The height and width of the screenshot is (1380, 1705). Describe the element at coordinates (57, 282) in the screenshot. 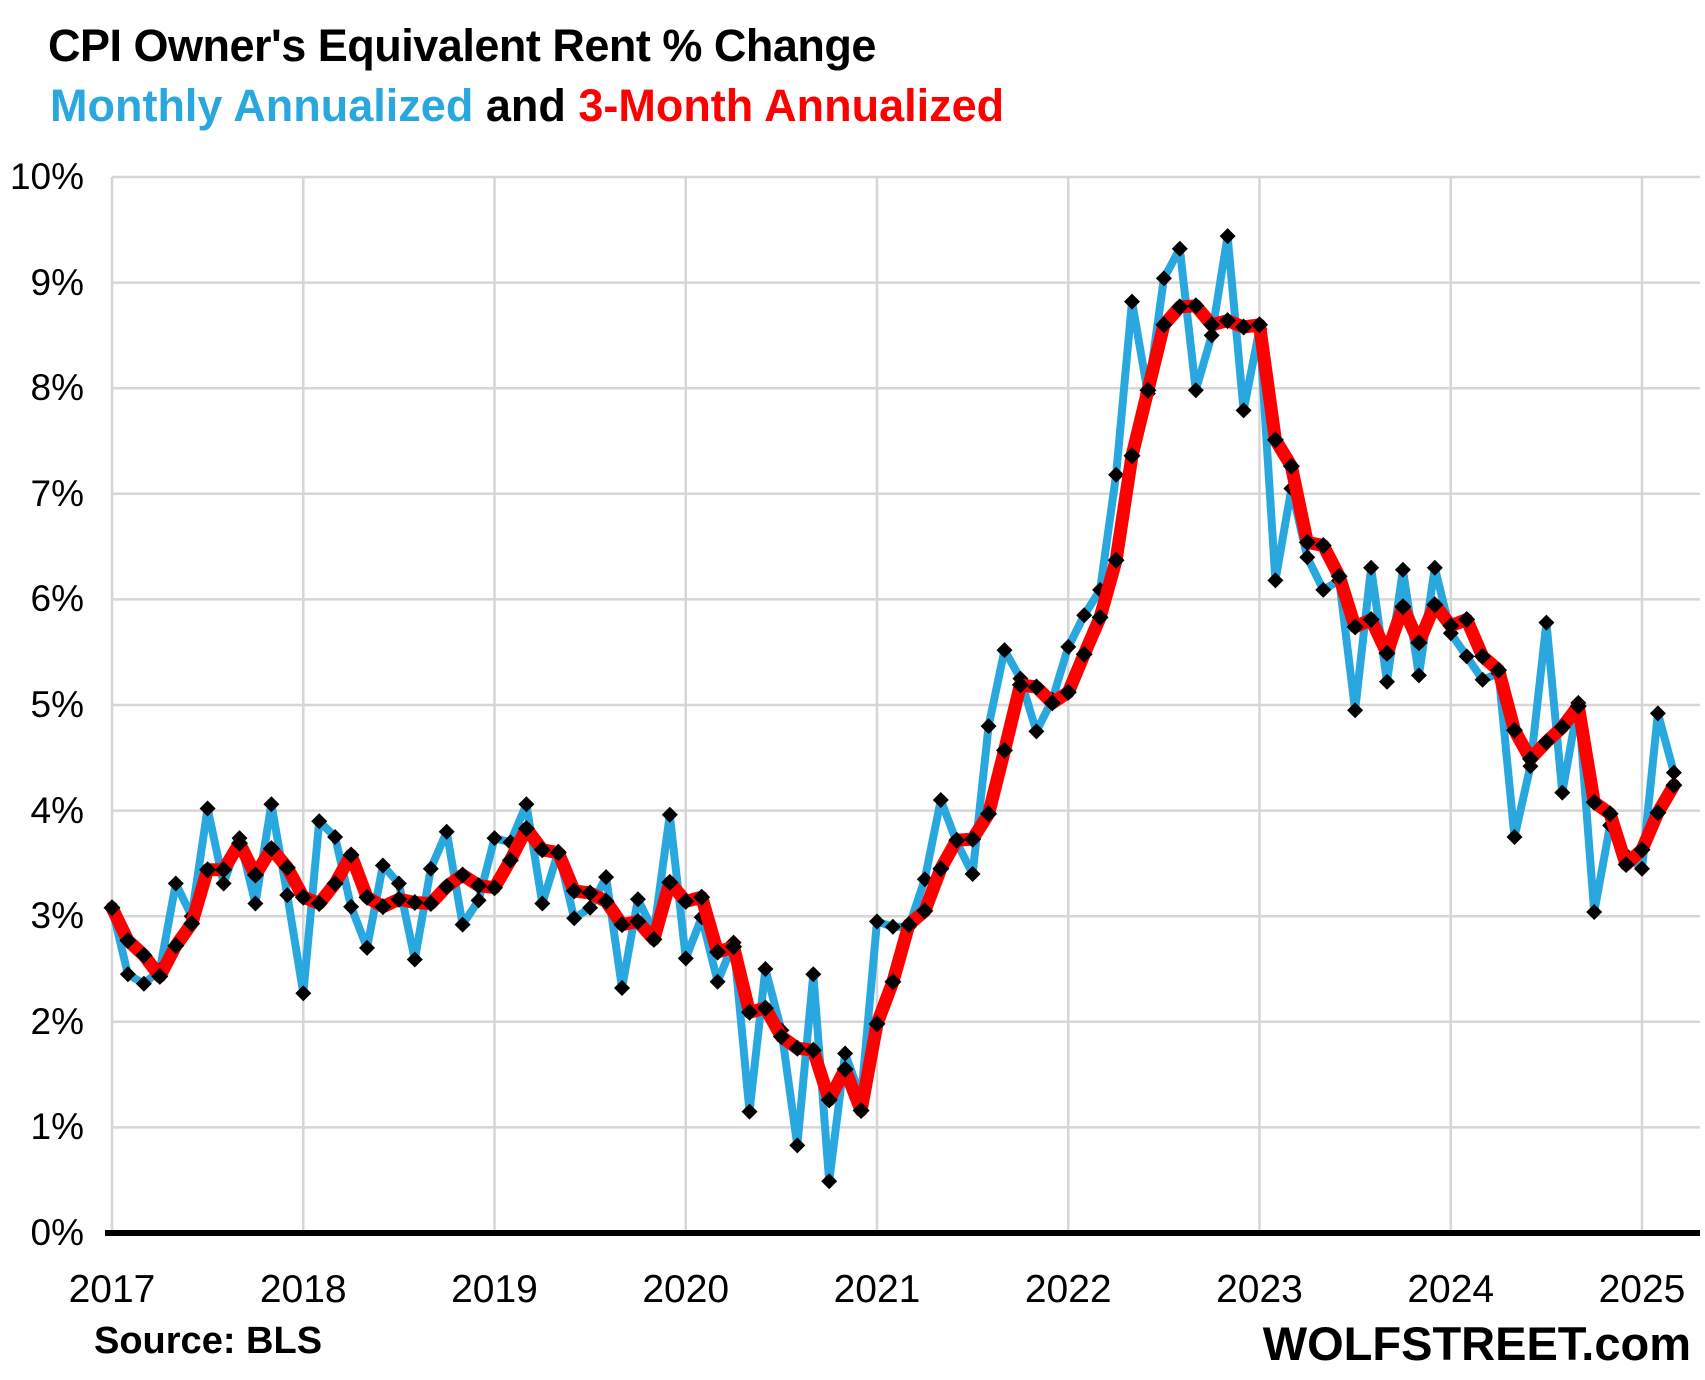

I see `y-tick-label: 9%` at that location.